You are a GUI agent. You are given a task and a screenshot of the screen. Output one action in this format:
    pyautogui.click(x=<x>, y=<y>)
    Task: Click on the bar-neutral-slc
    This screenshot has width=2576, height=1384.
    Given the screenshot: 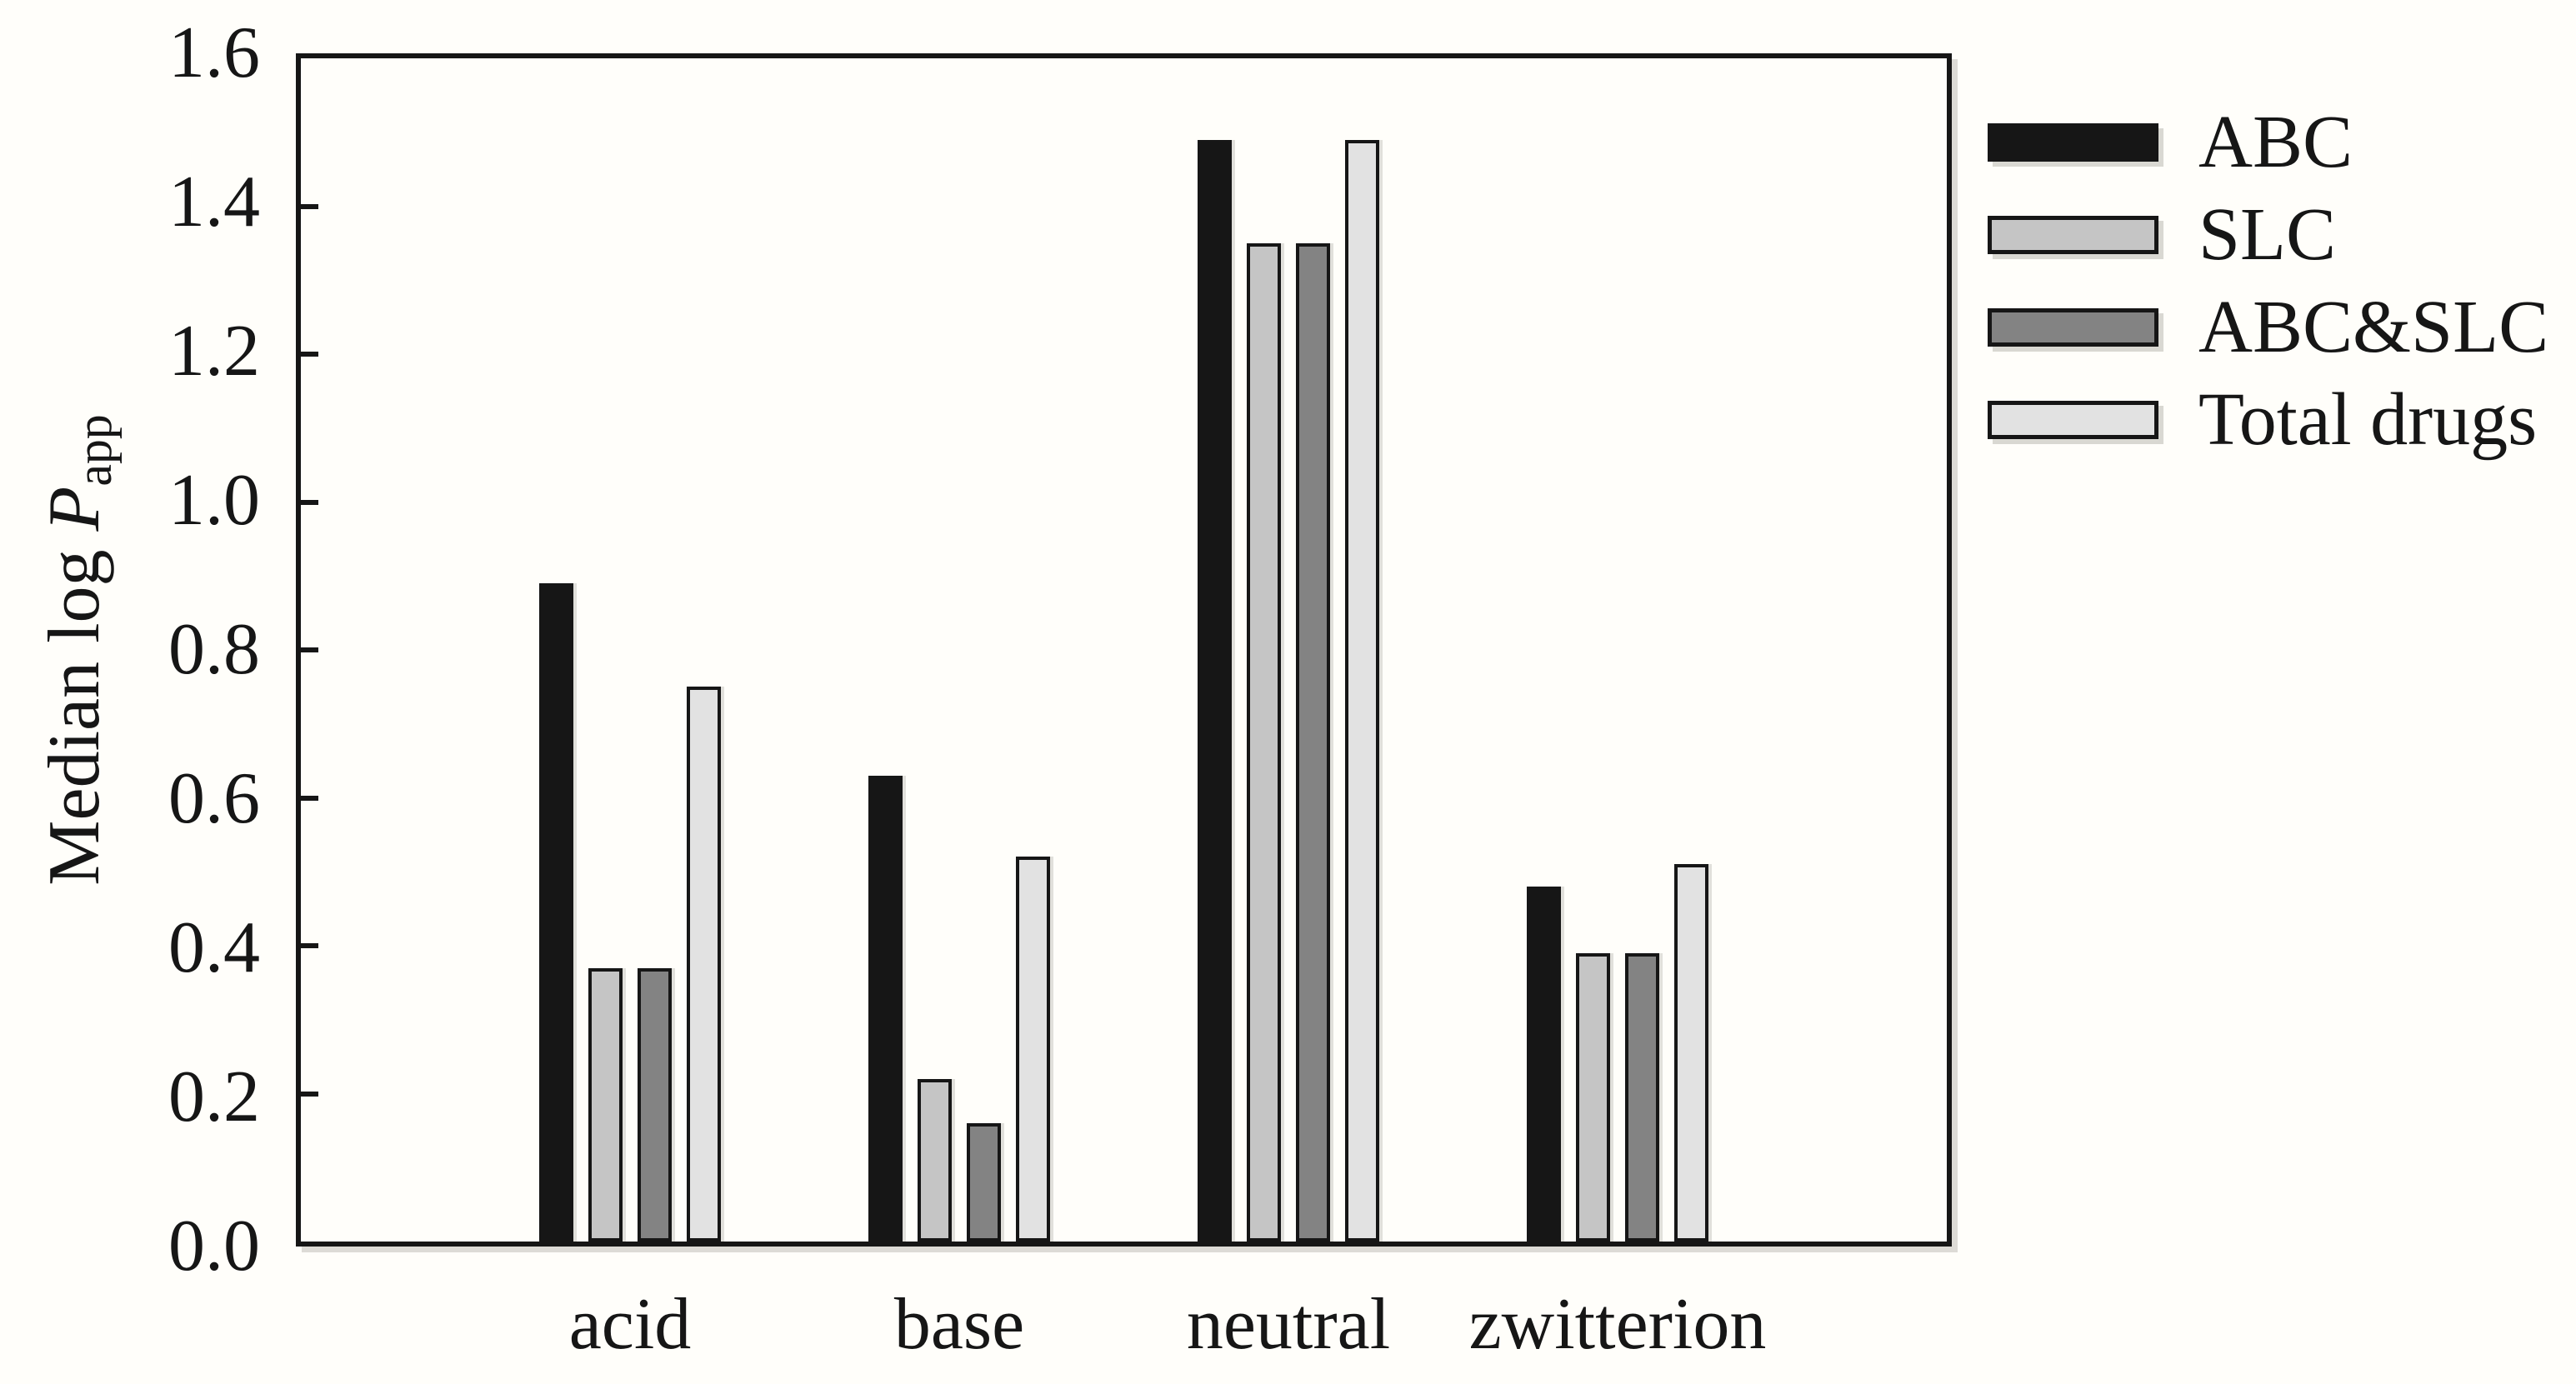 What is the action you would take?
    pyautogui.click(x=1264, y=742)
    